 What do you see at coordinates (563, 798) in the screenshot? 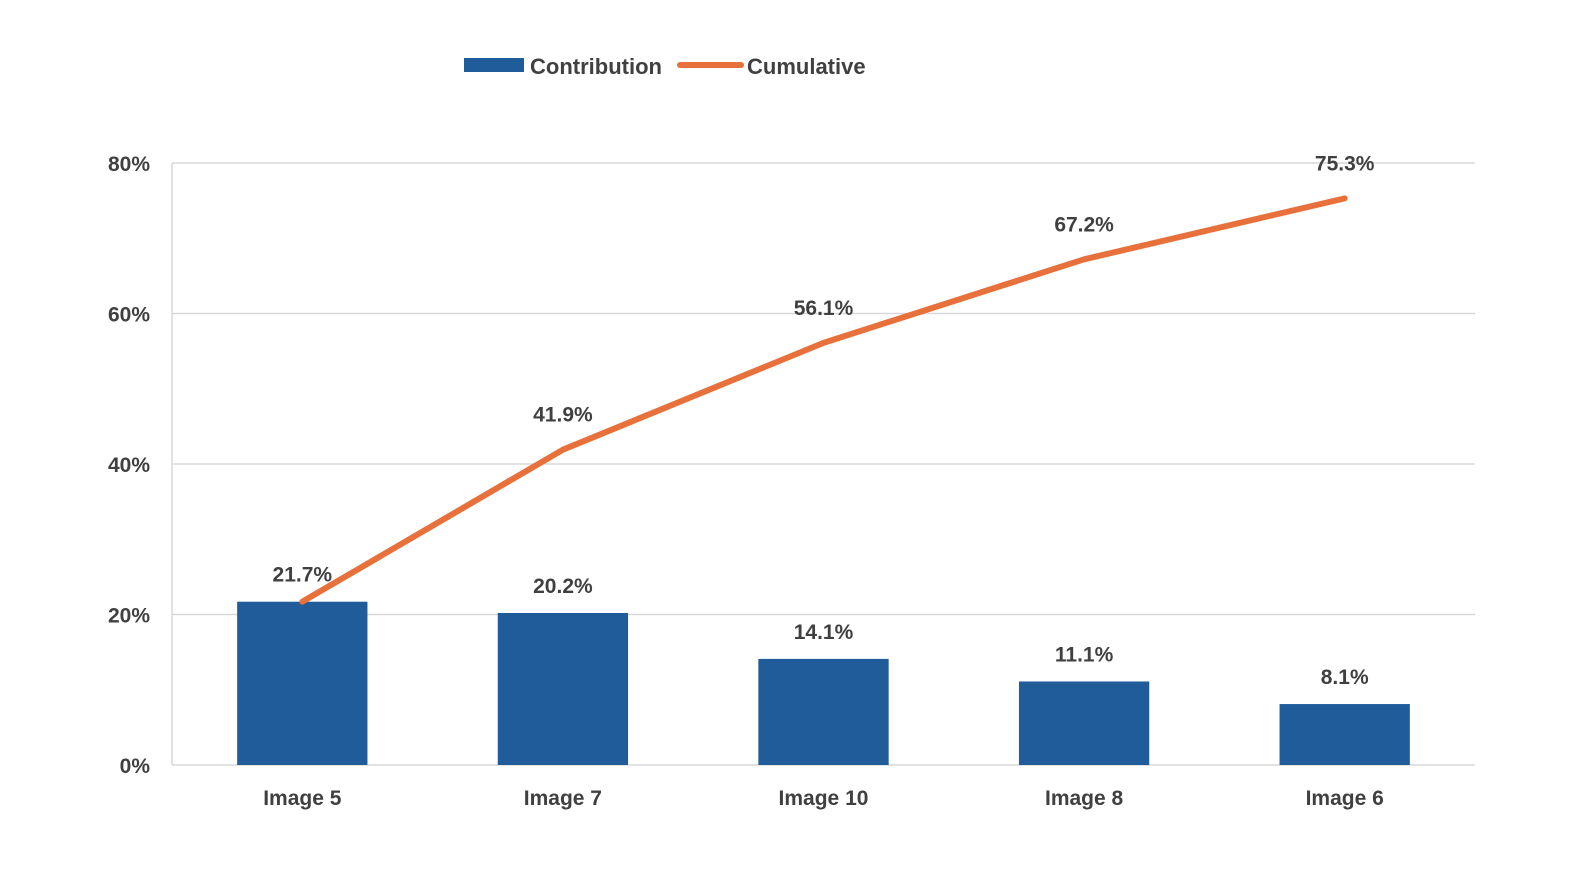
I see `x-tick-label: Image 7` at bounding box center [563, 798].